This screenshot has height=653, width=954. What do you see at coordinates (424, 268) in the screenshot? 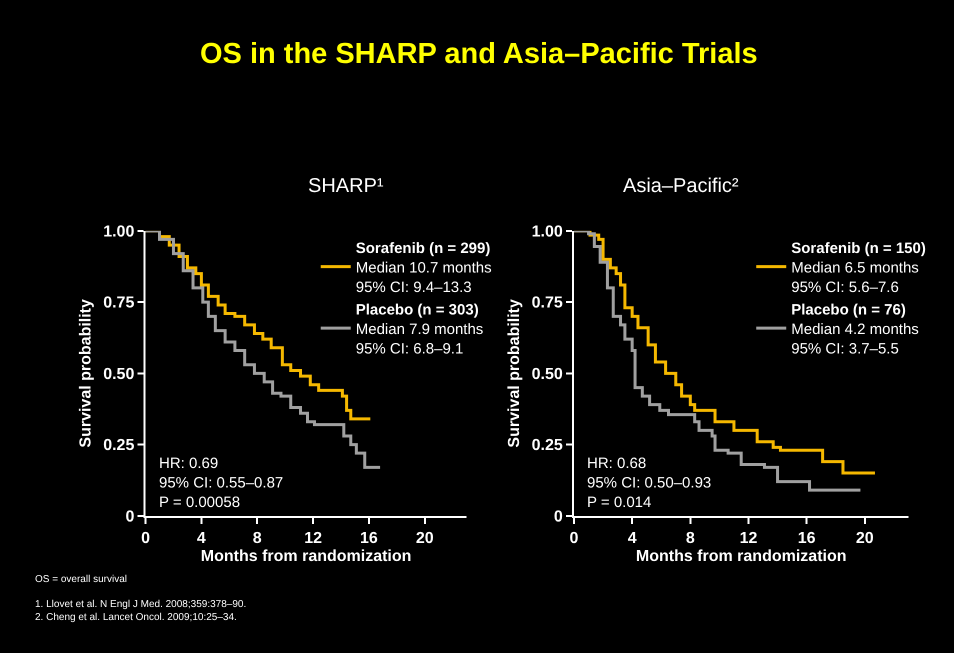
I see `legend-label: Sorafenib (n = 299) Median 10.7 months 95% CI: 9.4–13.3` at bounding box center [424, 268].